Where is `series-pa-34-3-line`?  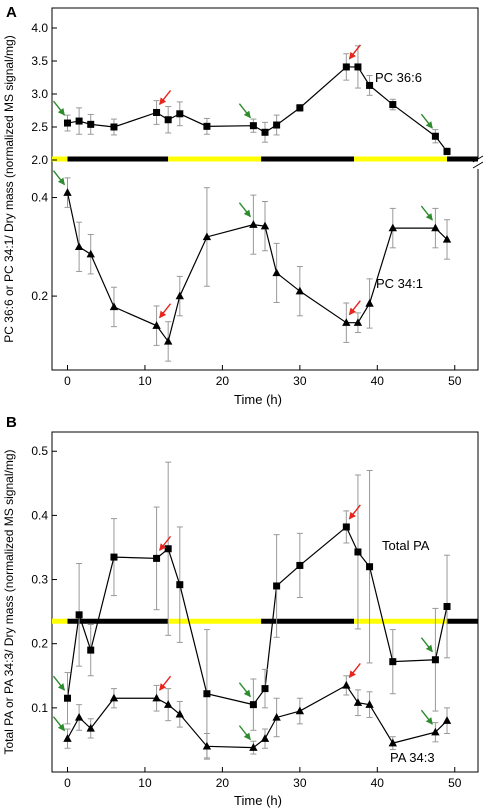 series-pa-34-3-line is located at coordinates (257, 716).